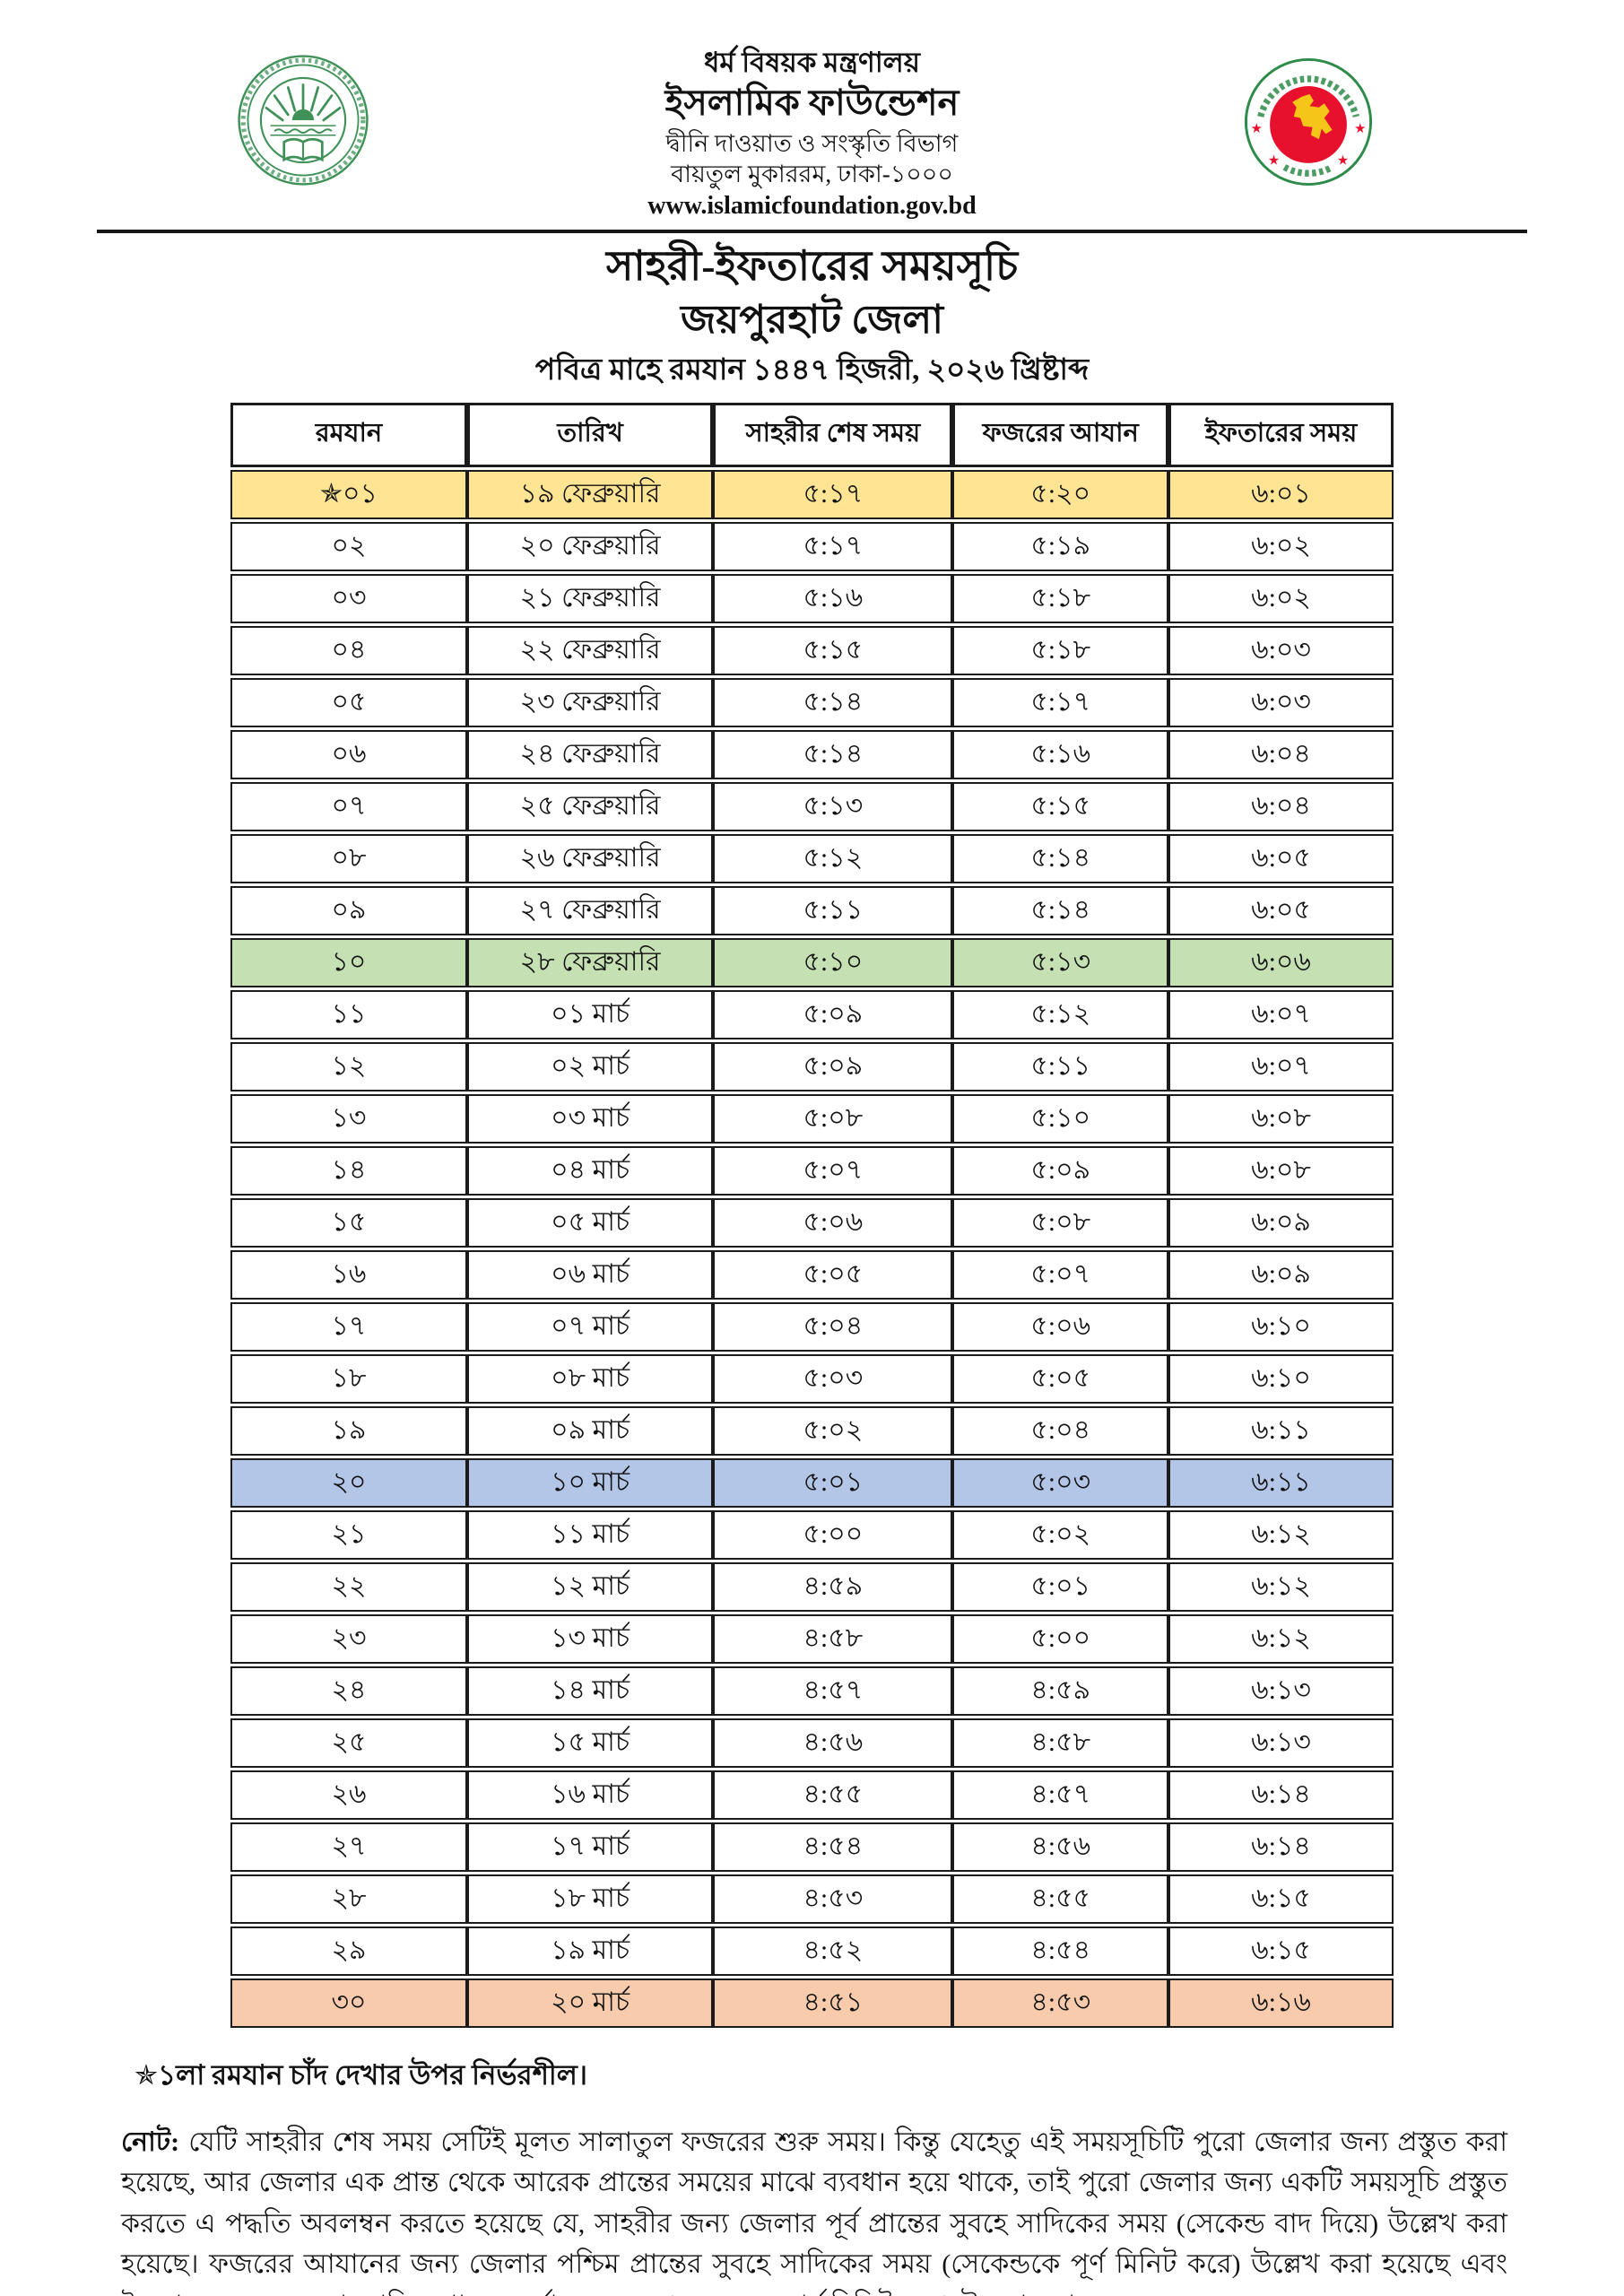  Describe the element at coordinates (1060, 858) in the screenshot. I see `cell-fajr: ৫:১৪` at that location.